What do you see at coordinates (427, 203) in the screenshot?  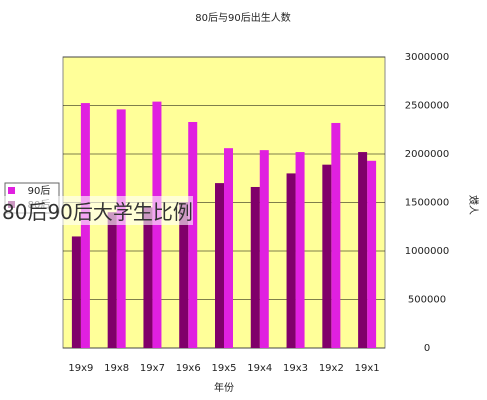 I see `y-tick-label: 1500000` at bounding box center [427, 203].